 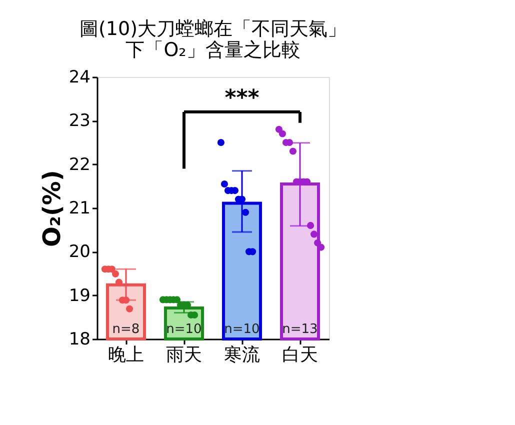 I want to click on y-tick-label: 24, so click(x=79, y=78).